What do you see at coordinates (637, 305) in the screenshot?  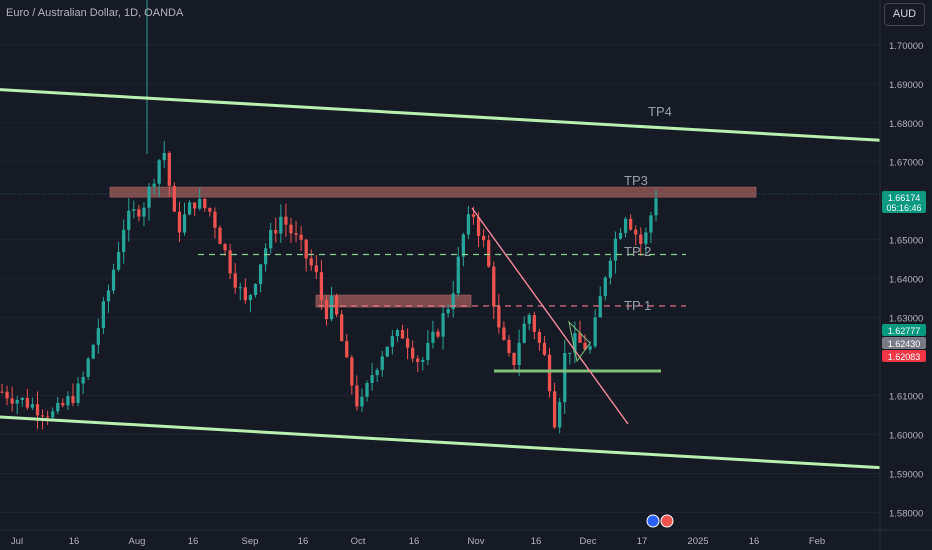 I see `annotation-label: TP 1` at bounding box center [637, 305].